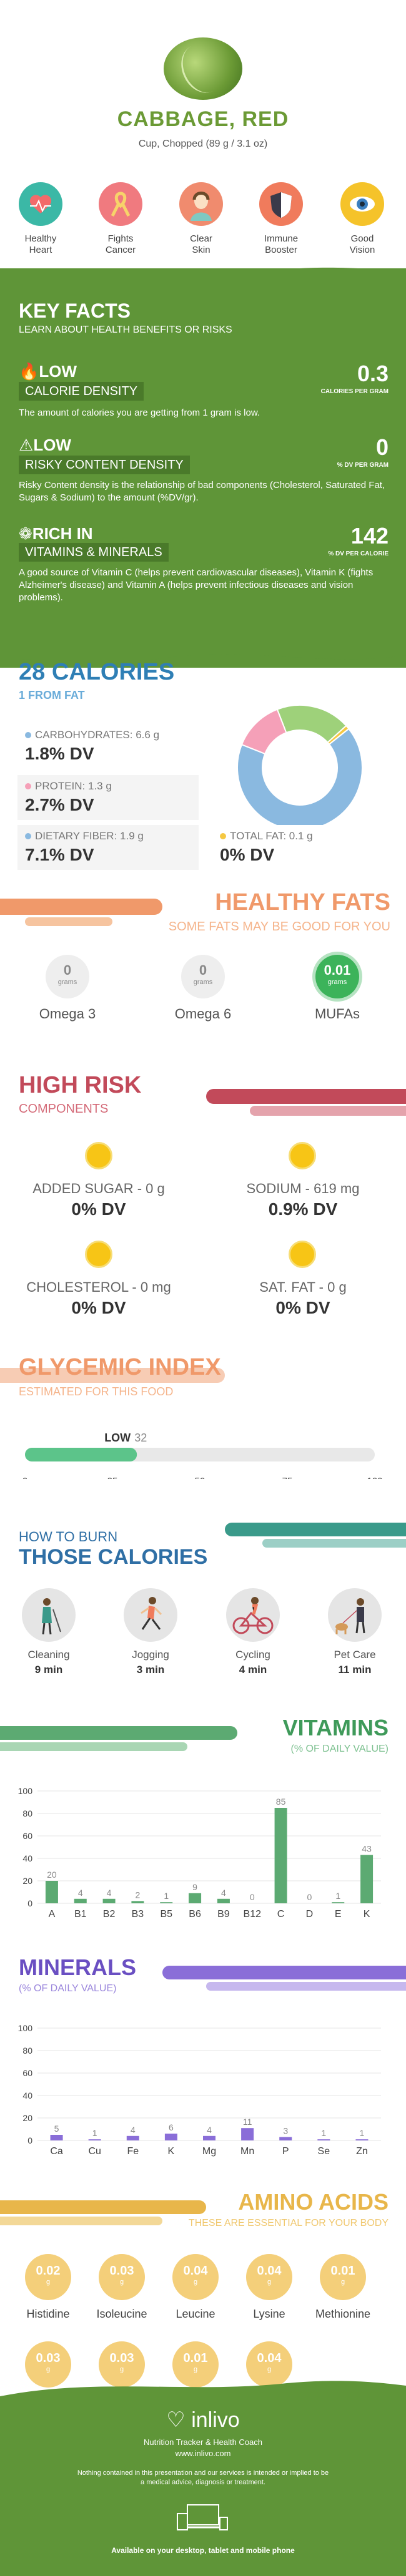 The height and width of the screenshot is (2576, 406). What do you see at coordinates (98, 1188) in the screenshot?
I see `added-sugar-label: ADDED SUGAR - 0 g` at bounding box center [98, 1188].